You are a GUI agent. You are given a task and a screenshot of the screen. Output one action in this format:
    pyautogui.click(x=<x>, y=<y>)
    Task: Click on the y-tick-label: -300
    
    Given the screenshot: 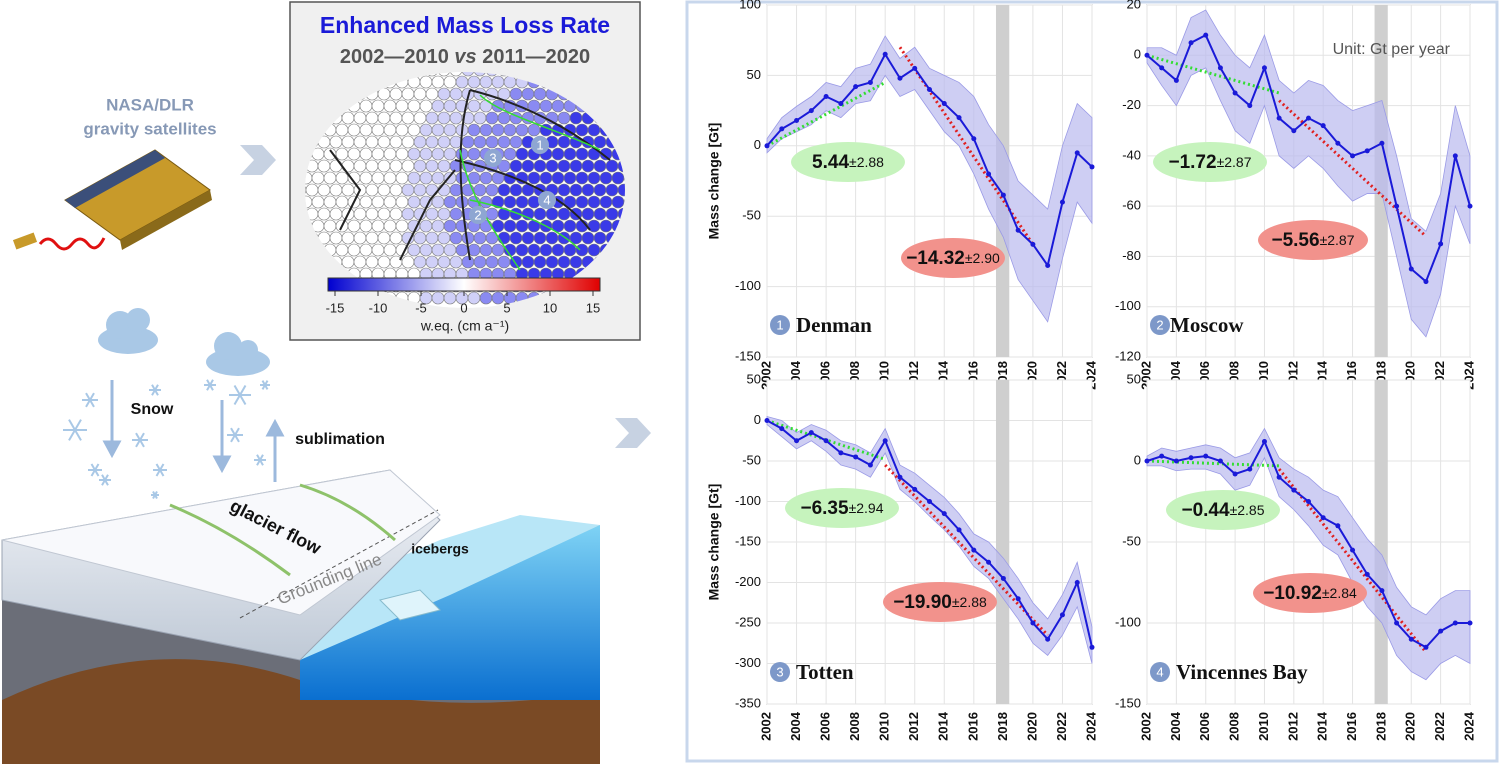 What is the action you would take?
    pyautogui.click(x=748, y=662)
    